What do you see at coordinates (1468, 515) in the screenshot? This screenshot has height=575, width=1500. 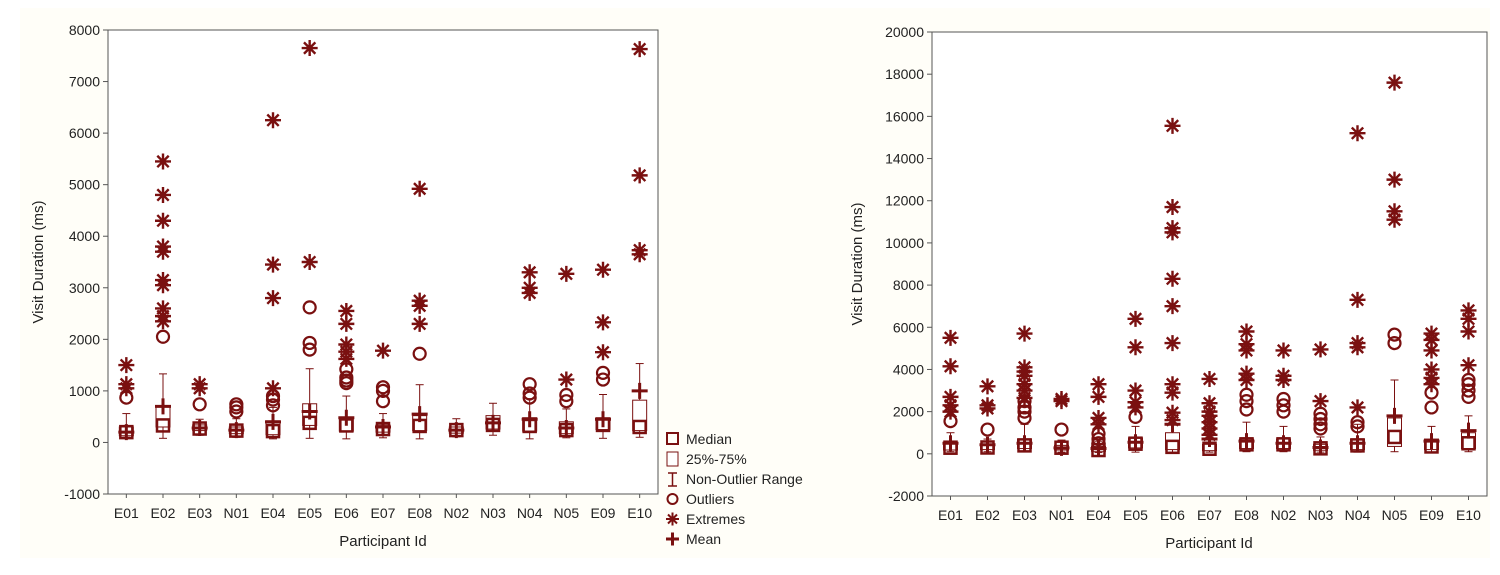 I see `x-tick-label: E10` at bounding box center [1468, 515].